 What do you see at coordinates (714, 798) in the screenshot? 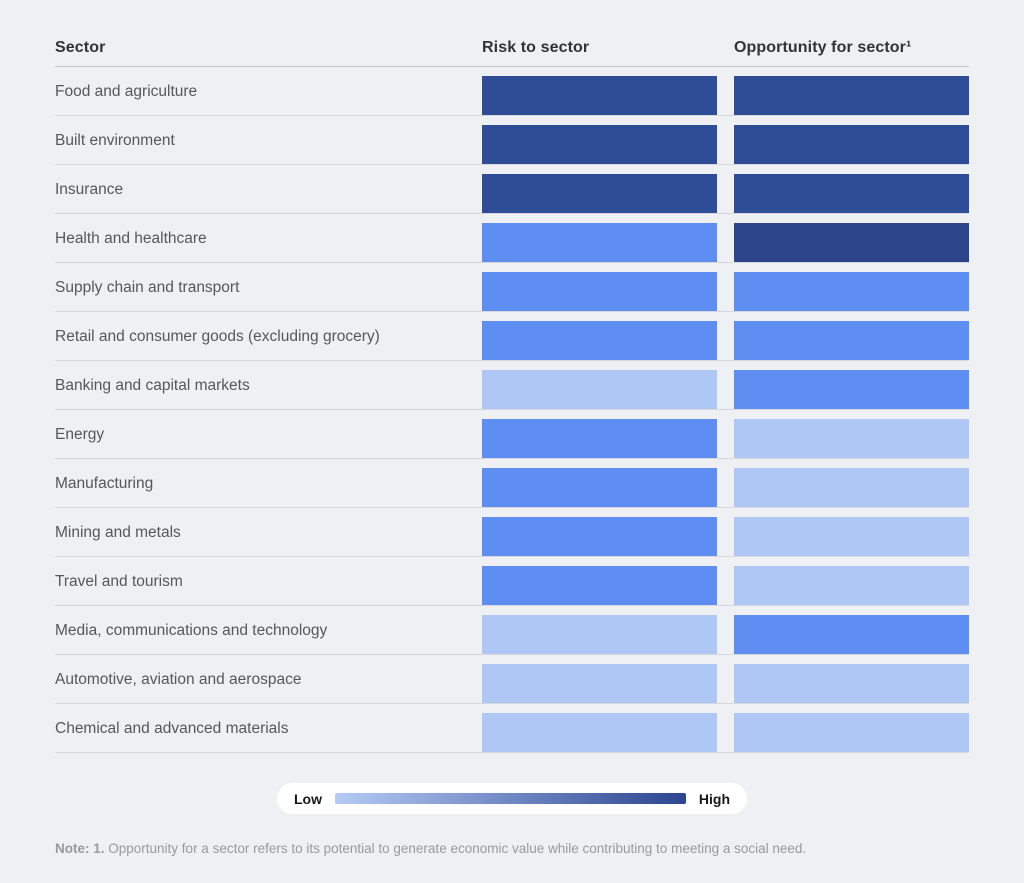
I see `legend-high-label: High` at bounding box center [714, 798].